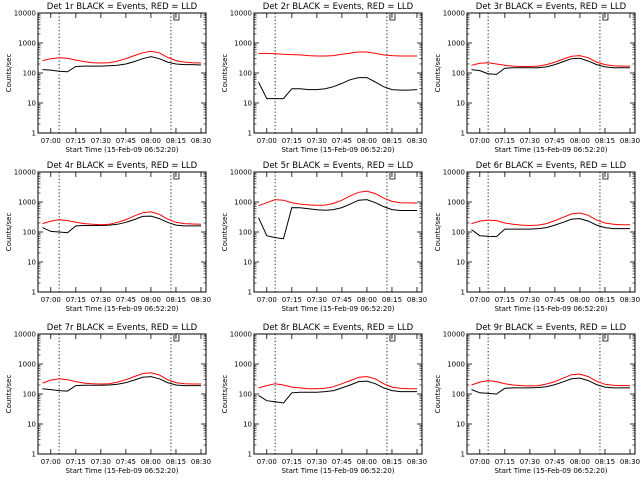 The image size is (640, 480). What do you see at coordinates (551, 166) in the screenshot?
I see `panel-title: Det 6r BLACK = Events, RED = LLD` at bounding box center [551, 166].